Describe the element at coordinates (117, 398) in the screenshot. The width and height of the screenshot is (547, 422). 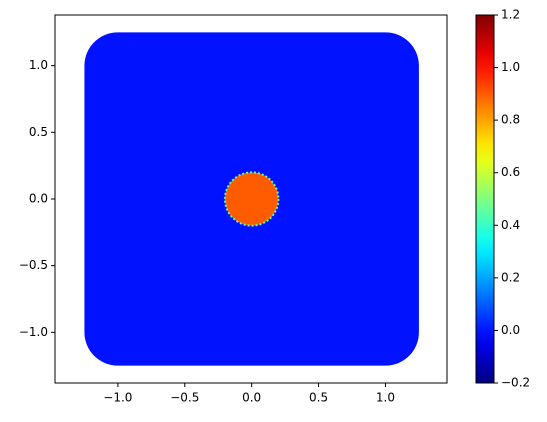
I see `x-tick-label: −1.0` at that location.